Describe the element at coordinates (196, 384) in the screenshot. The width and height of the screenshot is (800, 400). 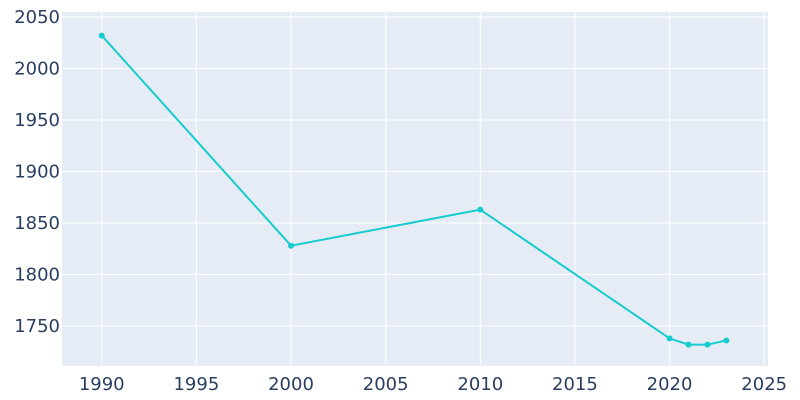
I see `x-tick-label: 1995` at that location.